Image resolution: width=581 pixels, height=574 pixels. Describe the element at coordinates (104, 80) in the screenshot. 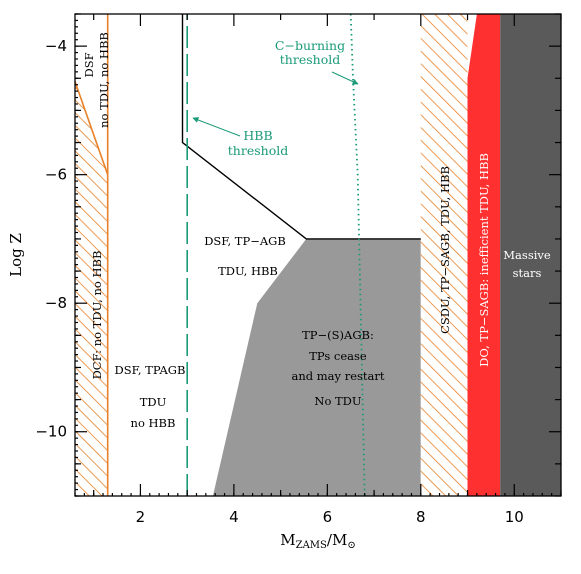

I see `label-dsf-top-sub: no TDU, no HBB` at that location.